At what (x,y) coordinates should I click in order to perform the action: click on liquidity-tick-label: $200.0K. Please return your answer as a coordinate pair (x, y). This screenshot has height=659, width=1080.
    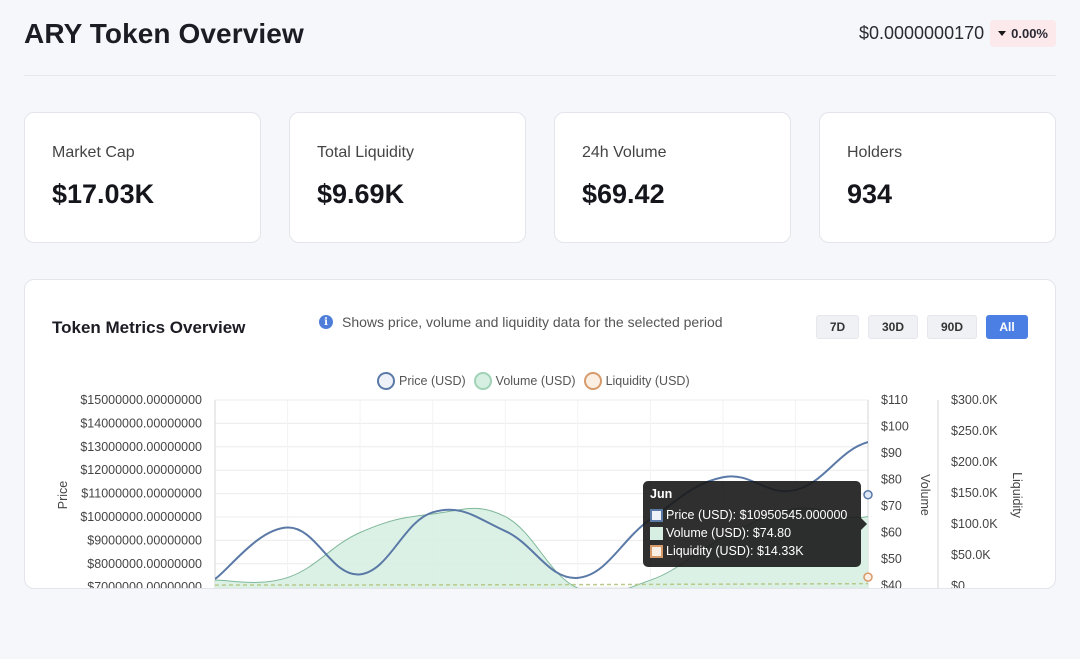
    Looking at the image, I should click on (974, 462).